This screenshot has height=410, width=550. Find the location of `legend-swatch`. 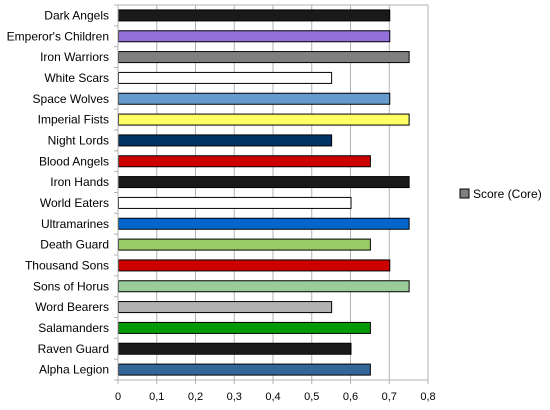

legend-swatch is located at coordinates (464, 193).